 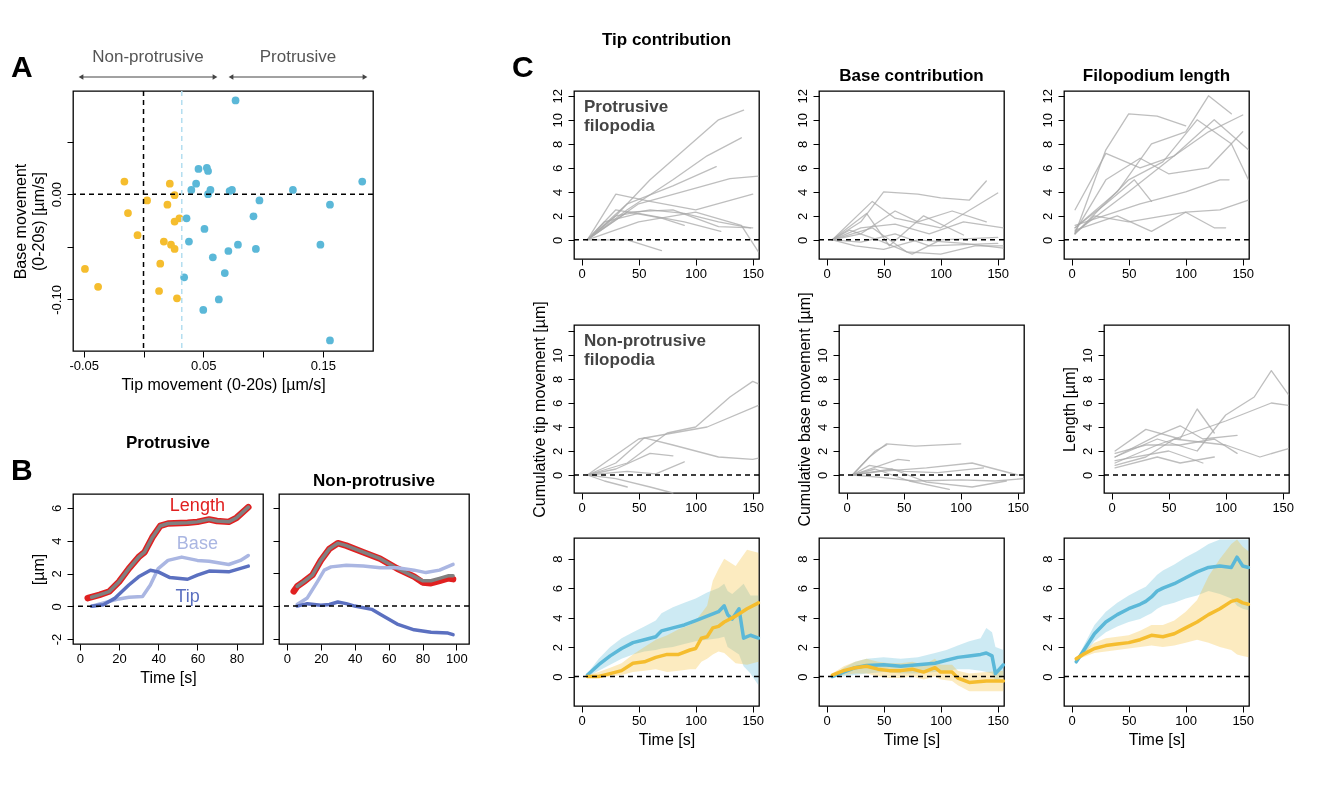 What do you see at coordinates (626, 116) in the screenshot?
I see `annotation: Protrusive filopodia` at bounding box center [626, 116].